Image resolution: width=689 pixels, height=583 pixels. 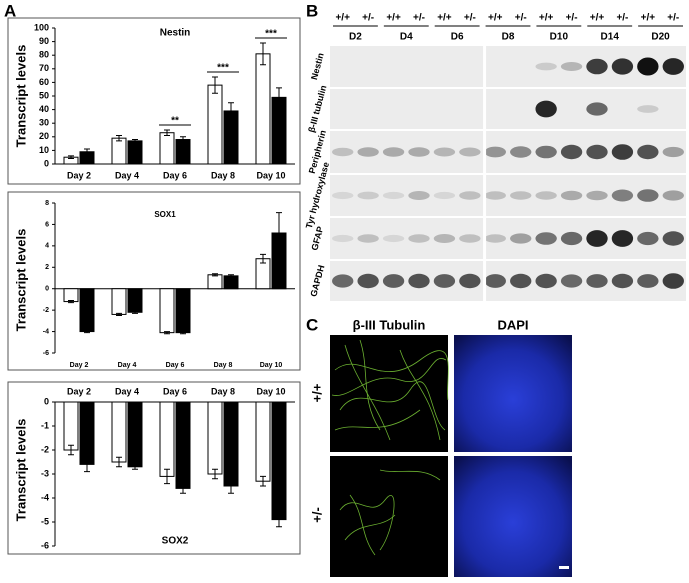 What do you see at coordinates (316, 392) in the screenshot?
I see `row-label: +/+` at bounding box center [316, 392].